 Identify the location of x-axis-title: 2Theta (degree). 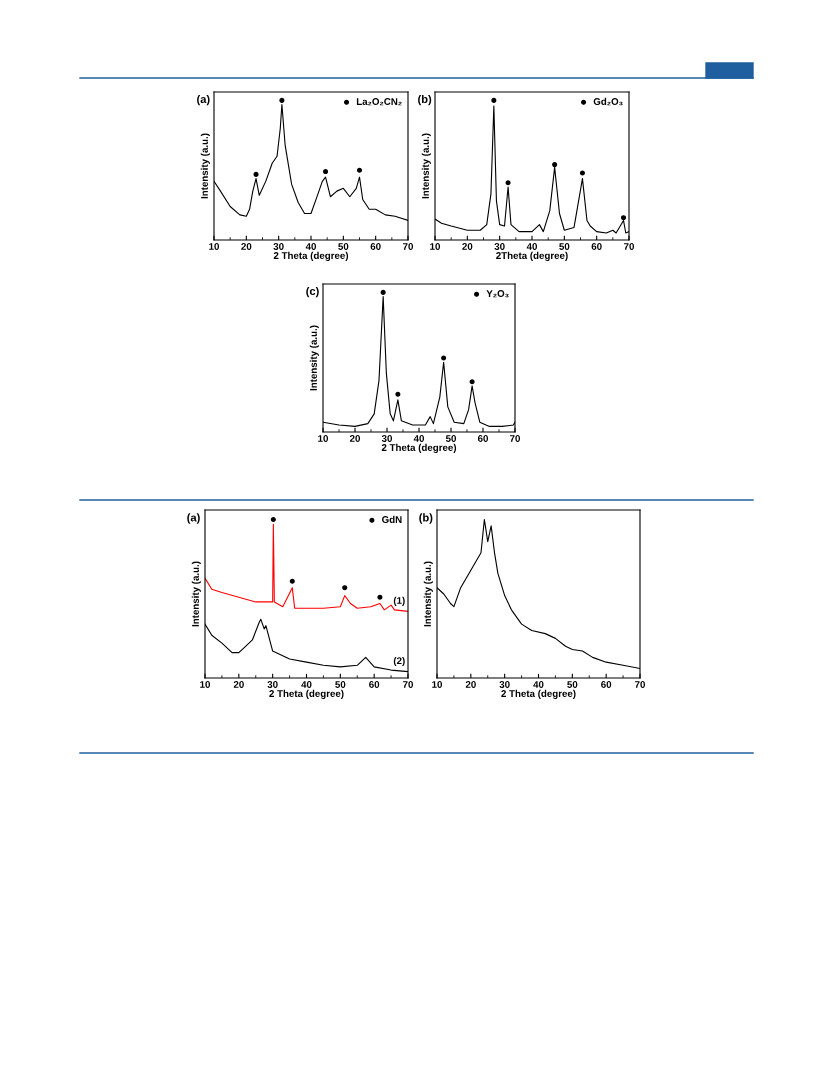
(532, 256).